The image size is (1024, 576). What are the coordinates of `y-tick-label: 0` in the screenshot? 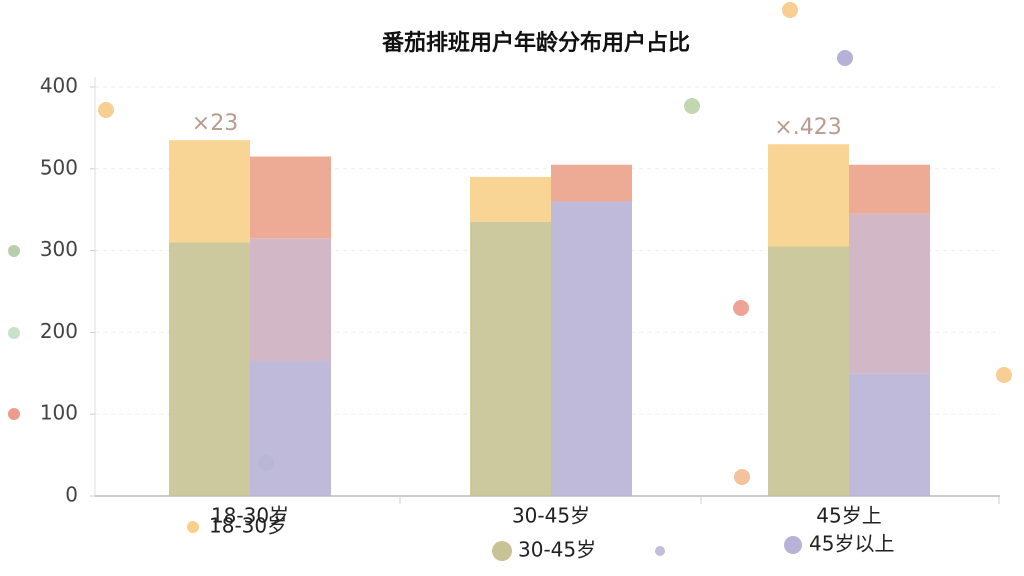 It's located at (71, 495).